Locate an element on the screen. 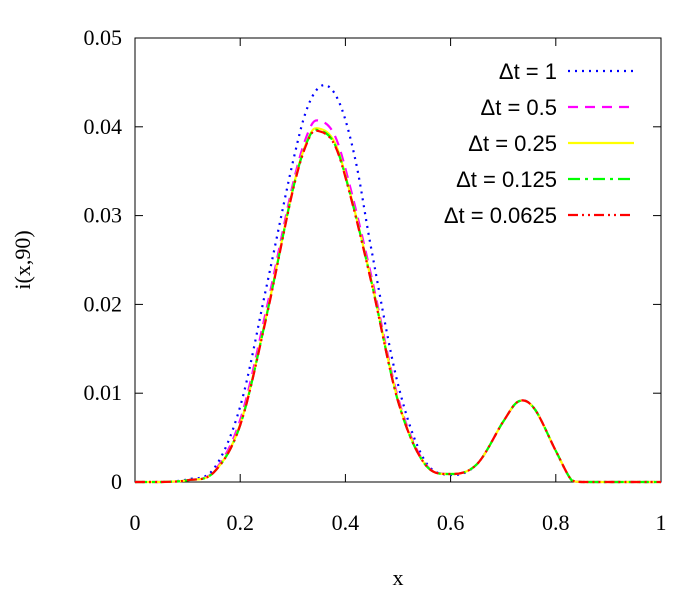 This screenshot has width=700, height=600. x-tick-label: 0.6 is located at coordinates (451, 522).